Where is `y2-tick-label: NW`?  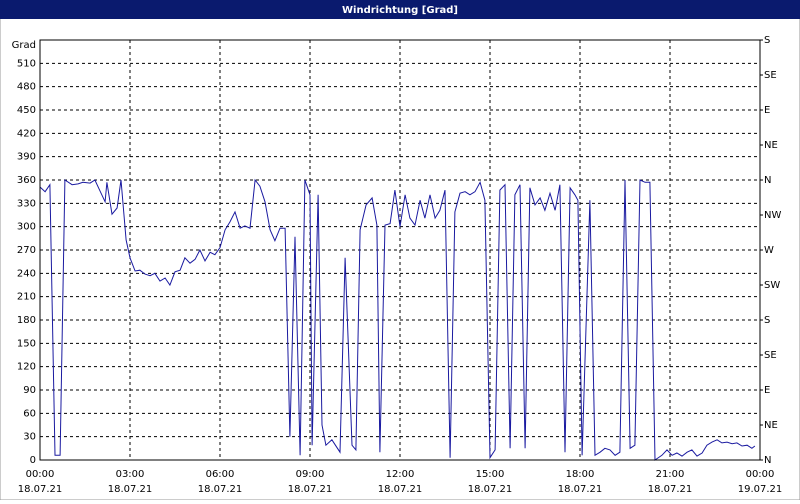 y2-tick-label: NW is located at coordinates (772, 215).